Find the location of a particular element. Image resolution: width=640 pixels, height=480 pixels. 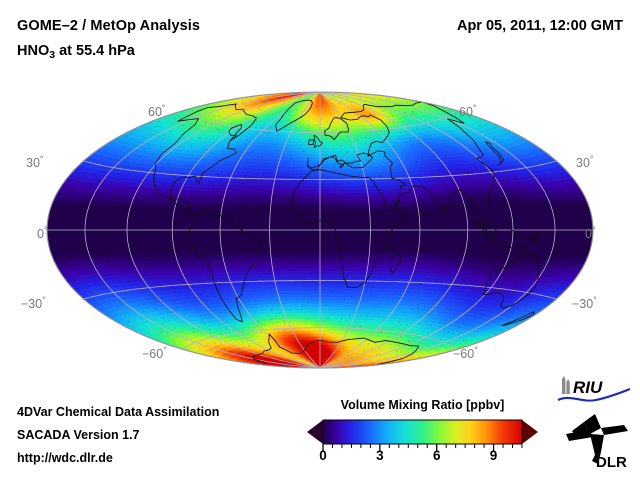

lat-label-left-30: 30° is located at coordinates (35, 162).